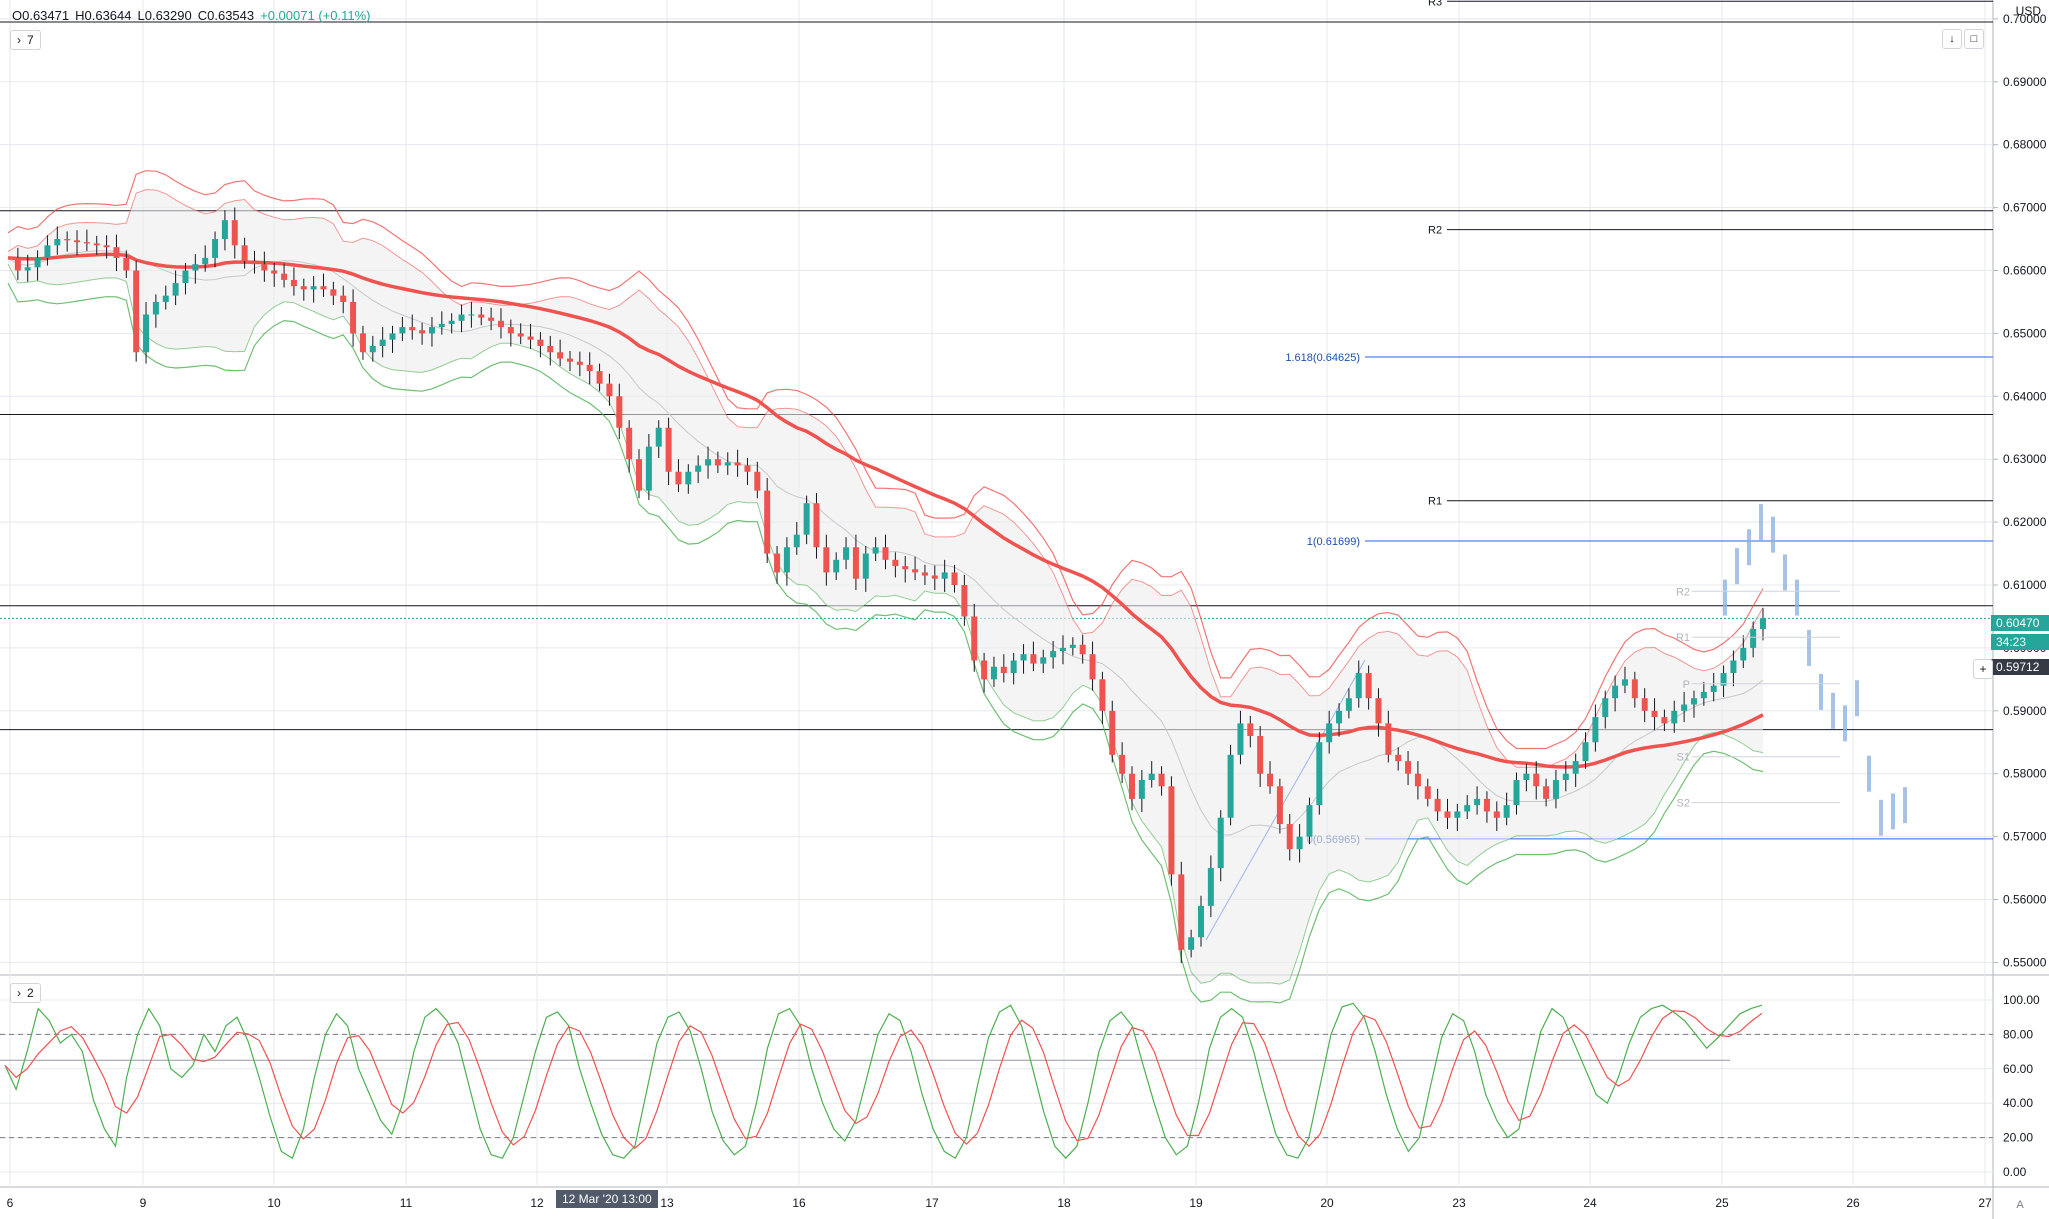 Image resolution: width=2049 pixels, height=1219 pixels. Describe the element at coordinates (1983, 669) in the screenshot. I see `plus-icon: +` at that location.